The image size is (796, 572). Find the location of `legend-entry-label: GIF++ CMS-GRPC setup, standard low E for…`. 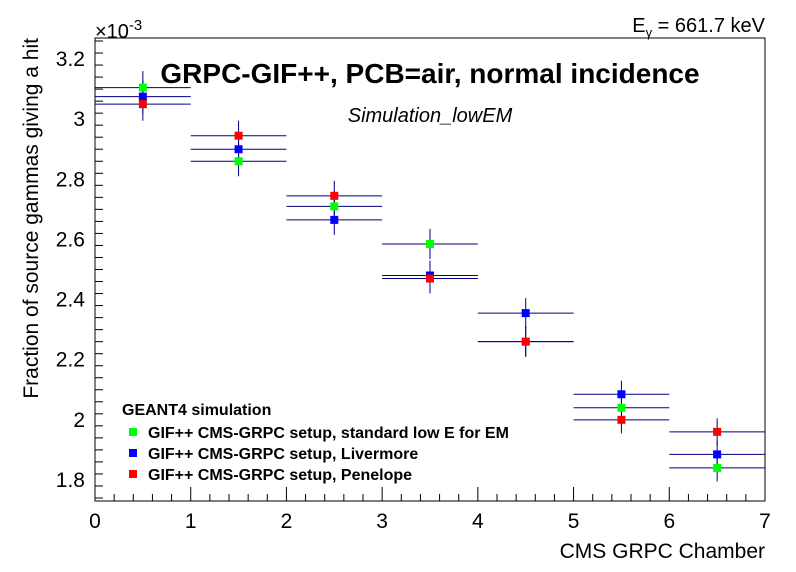

legend-entry-label: GIF++ CMS-GRPC setup, standard low E for… is located at coordinates (328, 433).